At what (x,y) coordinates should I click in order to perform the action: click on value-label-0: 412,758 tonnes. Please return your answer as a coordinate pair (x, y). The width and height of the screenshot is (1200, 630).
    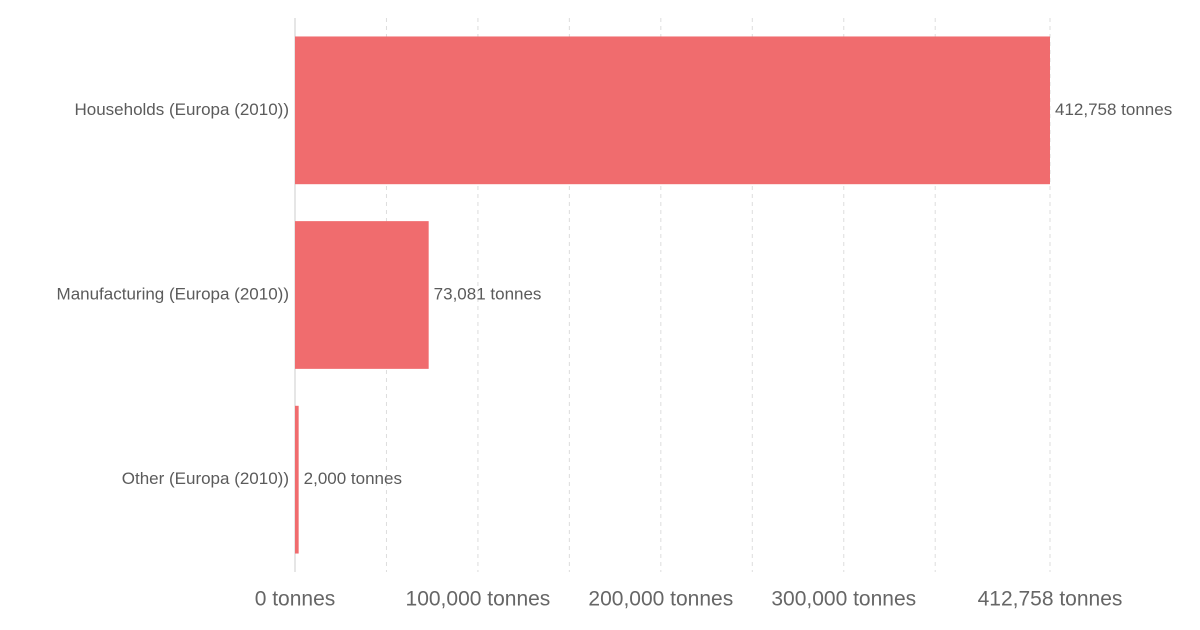
    Looking at the image, I should click on (1113, 109).